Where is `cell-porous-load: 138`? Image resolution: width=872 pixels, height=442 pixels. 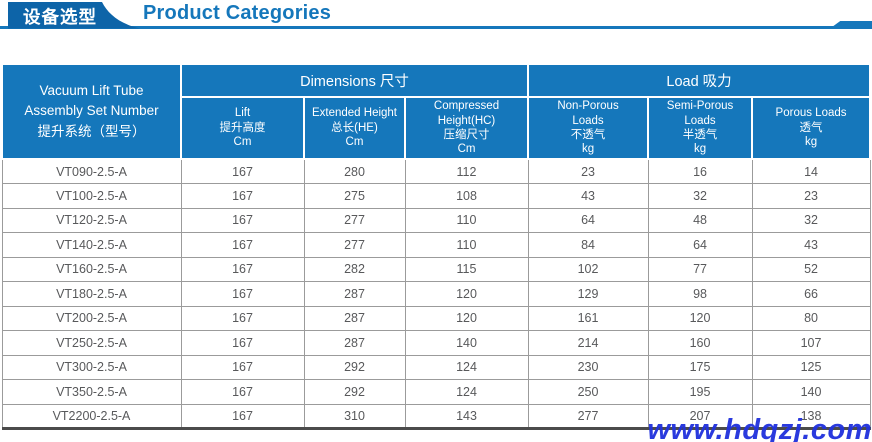
cell-porous-load: 138 is located at coordinates (811, 416).